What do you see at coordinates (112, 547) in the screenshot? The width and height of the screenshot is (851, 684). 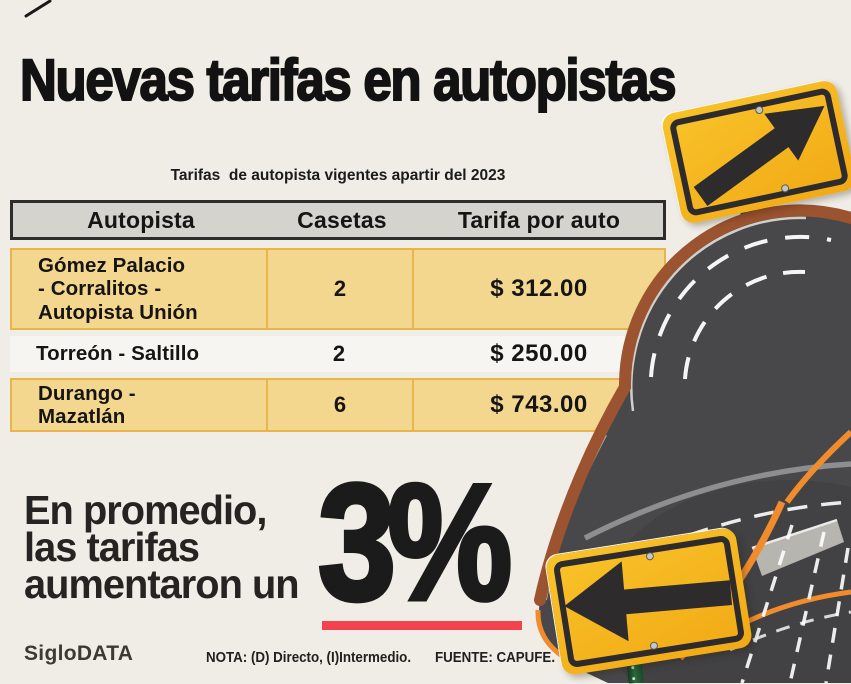 I see `average-text-line2: las tarifas` at bounding box center [112, 547].